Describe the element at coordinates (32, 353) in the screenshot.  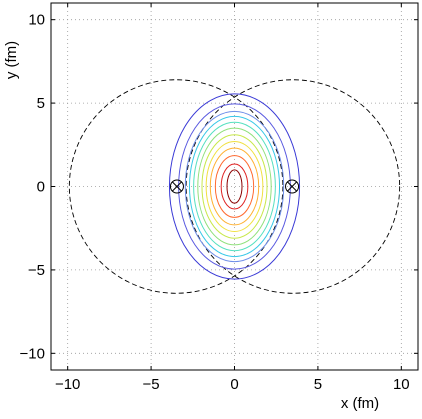
I see `y-tick-label: −10` at that location.